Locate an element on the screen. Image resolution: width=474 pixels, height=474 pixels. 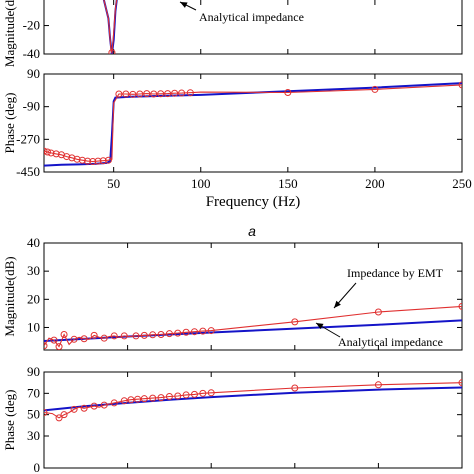
y-tick-label: 50 is located at coordinates (33, 414).